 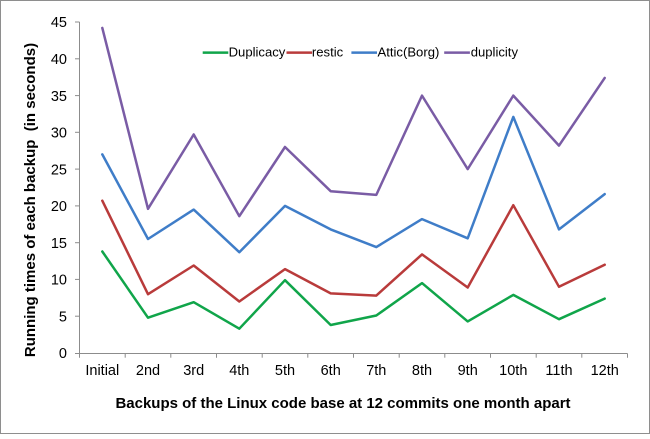 I want to click on svg-text: 8th, so click(x=422, y=371).